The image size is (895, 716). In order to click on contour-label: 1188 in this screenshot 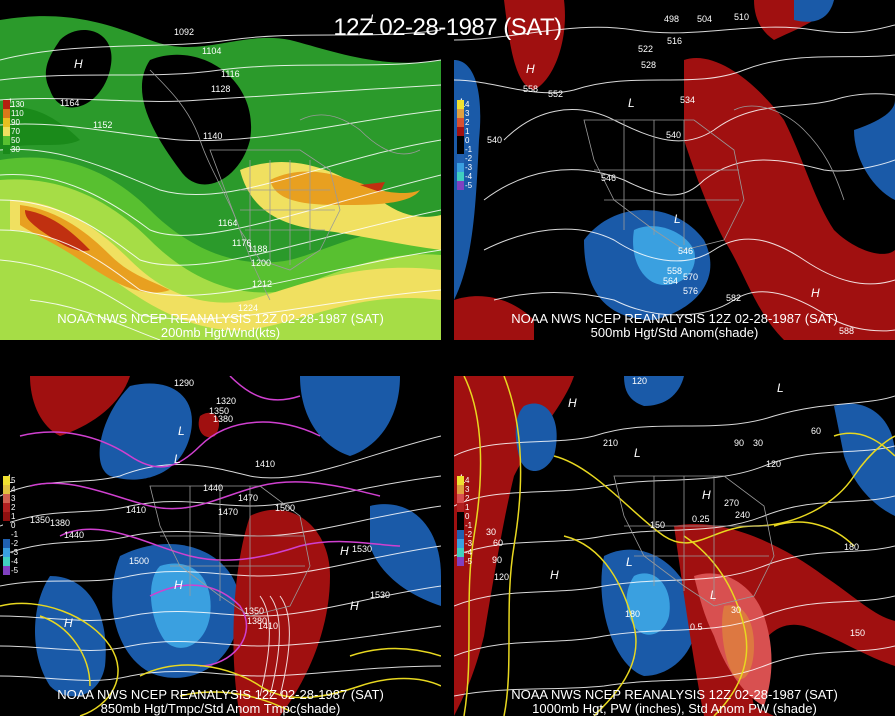, I will do `click(258, 249)`.